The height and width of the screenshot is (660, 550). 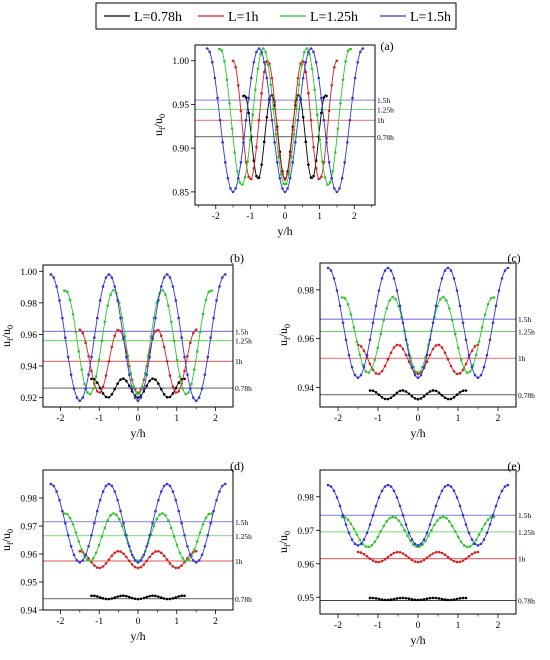 I want to click on y-tick-label: 1.00, so click(x=28, y=273).